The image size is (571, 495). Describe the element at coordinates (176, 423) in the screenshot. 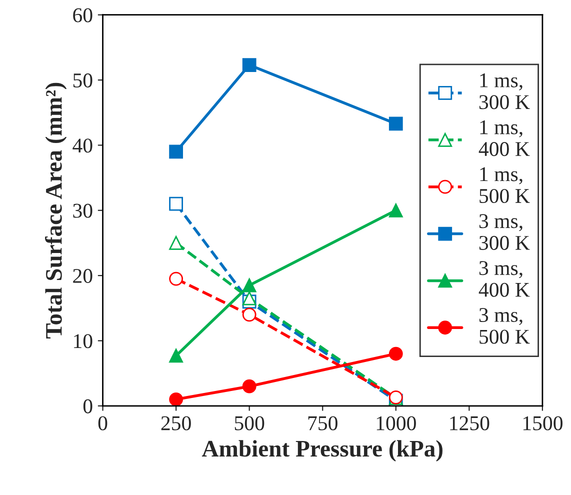

I see `x-tick-label: 250` at that location.